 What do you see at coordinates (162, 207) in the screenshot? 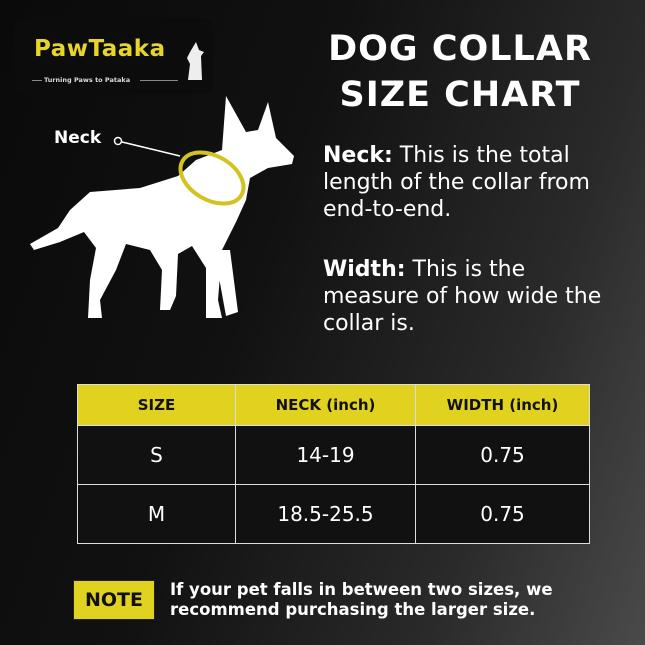
I see `dog-silhouette-icon` at bounding box center [162, 207].